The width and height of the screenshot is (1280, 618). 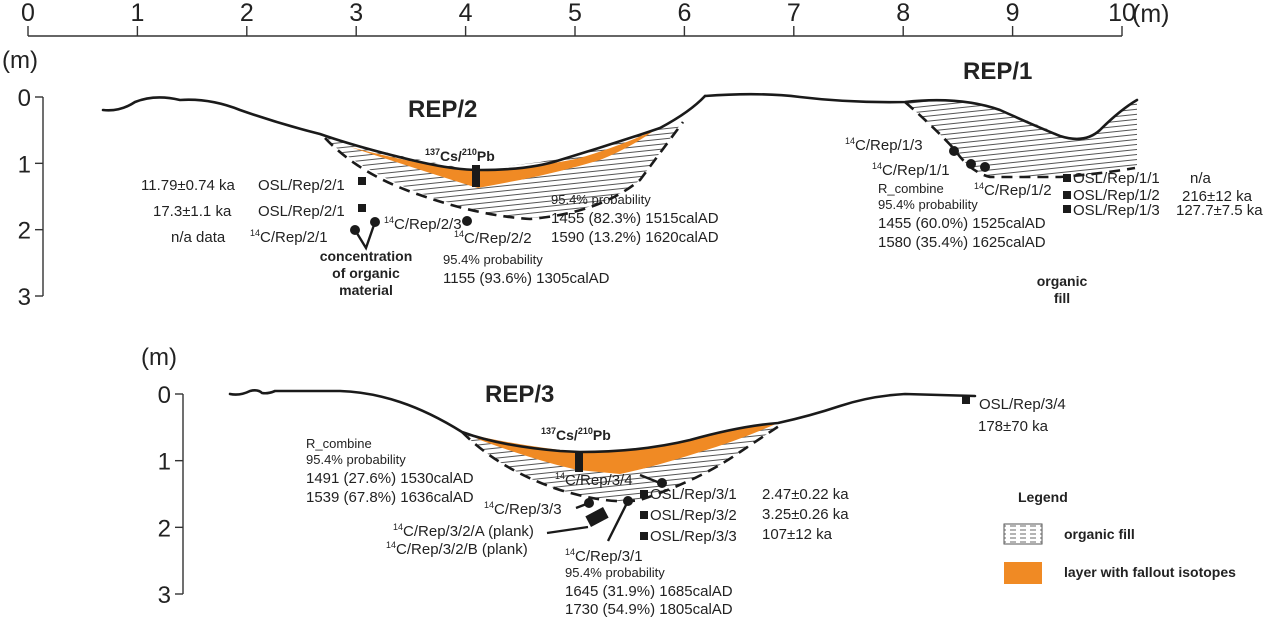 I want to click on rep3-c14-1-range-2: 1730 (54.9%) 1805calAD, so click(x=649, y=609).